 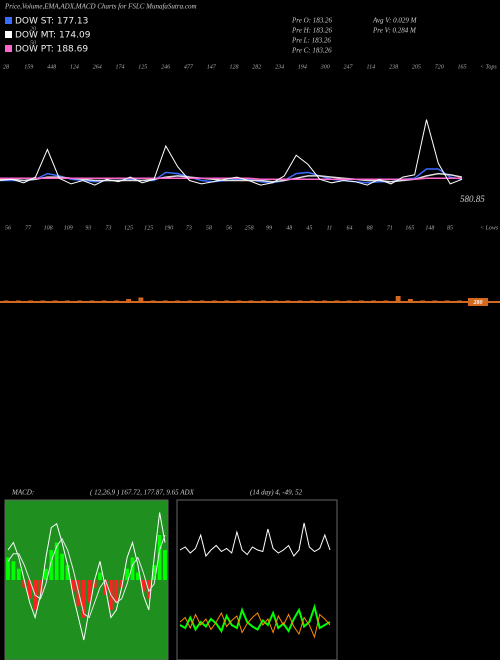 What do you see at coordinates (97, 66) in the screenshot?
I see `label: 264` at bounding box center [97, 66].